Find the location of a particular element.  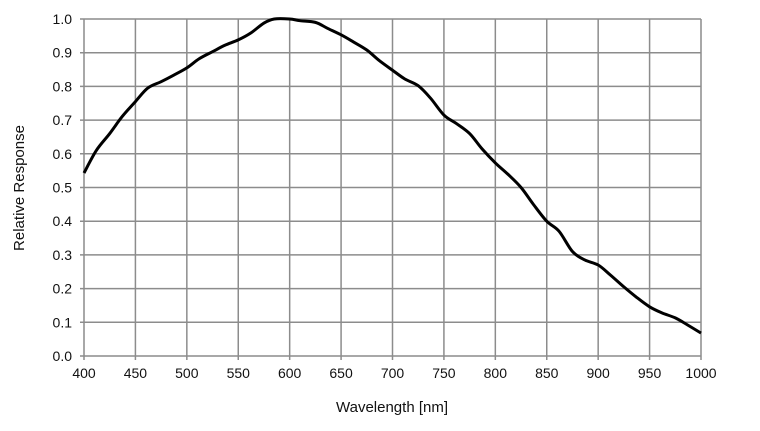

y-tick-label: 0.0 is located at coordinates (63, 356).